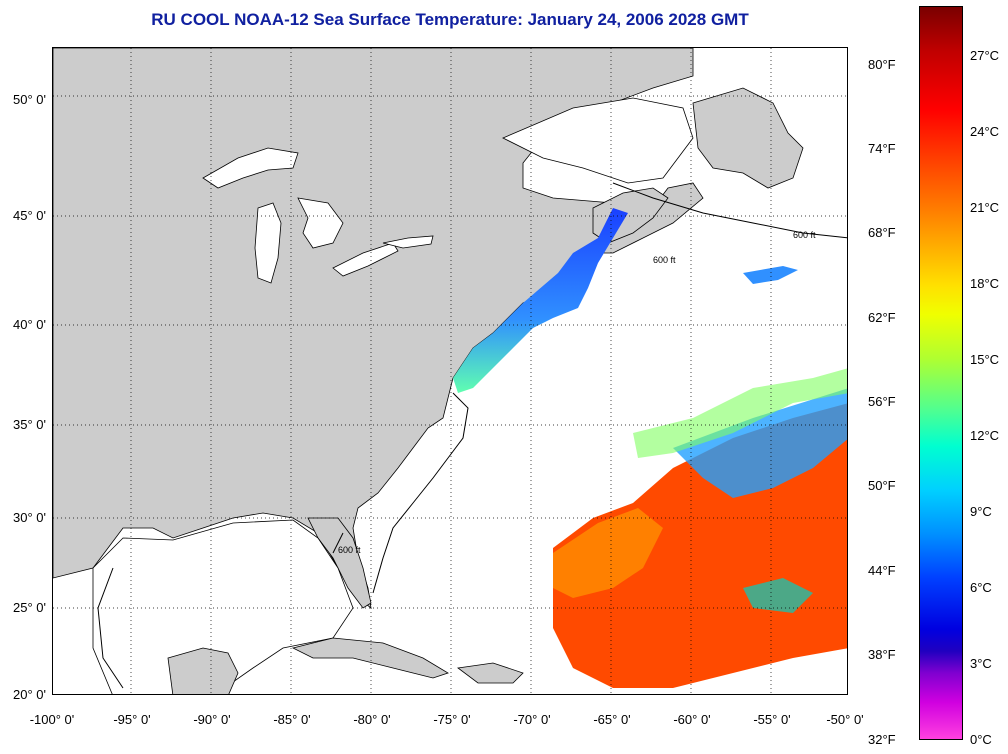 This screenshot has width=1008, height=754. What do you see at coordinates (452, 719) in the screenshot?
I see `lon-label-75: -75° 0'` at bounding box center [452, 719].